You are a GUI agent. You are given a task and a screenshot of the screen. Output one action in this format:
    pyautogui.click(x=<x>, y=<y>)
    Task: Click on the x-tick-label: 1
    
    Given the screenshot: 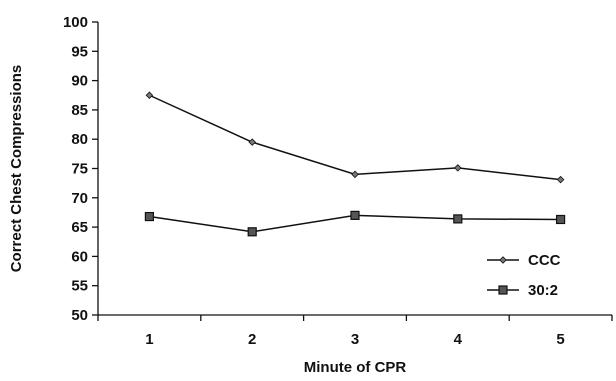 What is the action you would take?
    pyautogui.click(x=149, y=339)
    